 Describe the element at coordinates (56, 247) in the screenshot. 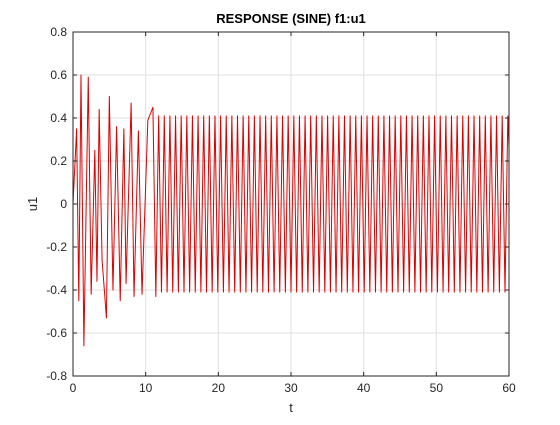

I see `y-tick-label: -0.2` at that location.